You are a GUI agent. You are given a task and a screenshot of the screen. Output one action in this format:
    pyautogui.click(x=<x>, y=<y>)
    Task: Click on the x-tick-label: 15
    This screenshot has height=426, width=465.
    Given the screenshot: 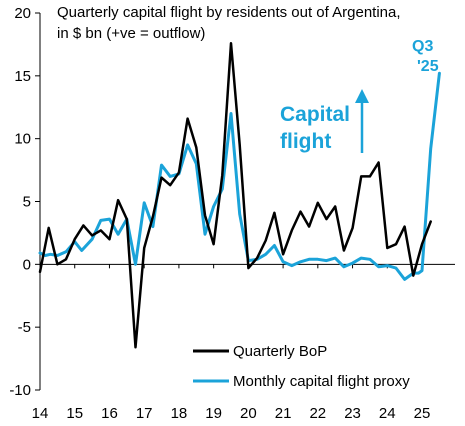 What is the action you would take?
    pyautogui.click(x=74, y=413)
    